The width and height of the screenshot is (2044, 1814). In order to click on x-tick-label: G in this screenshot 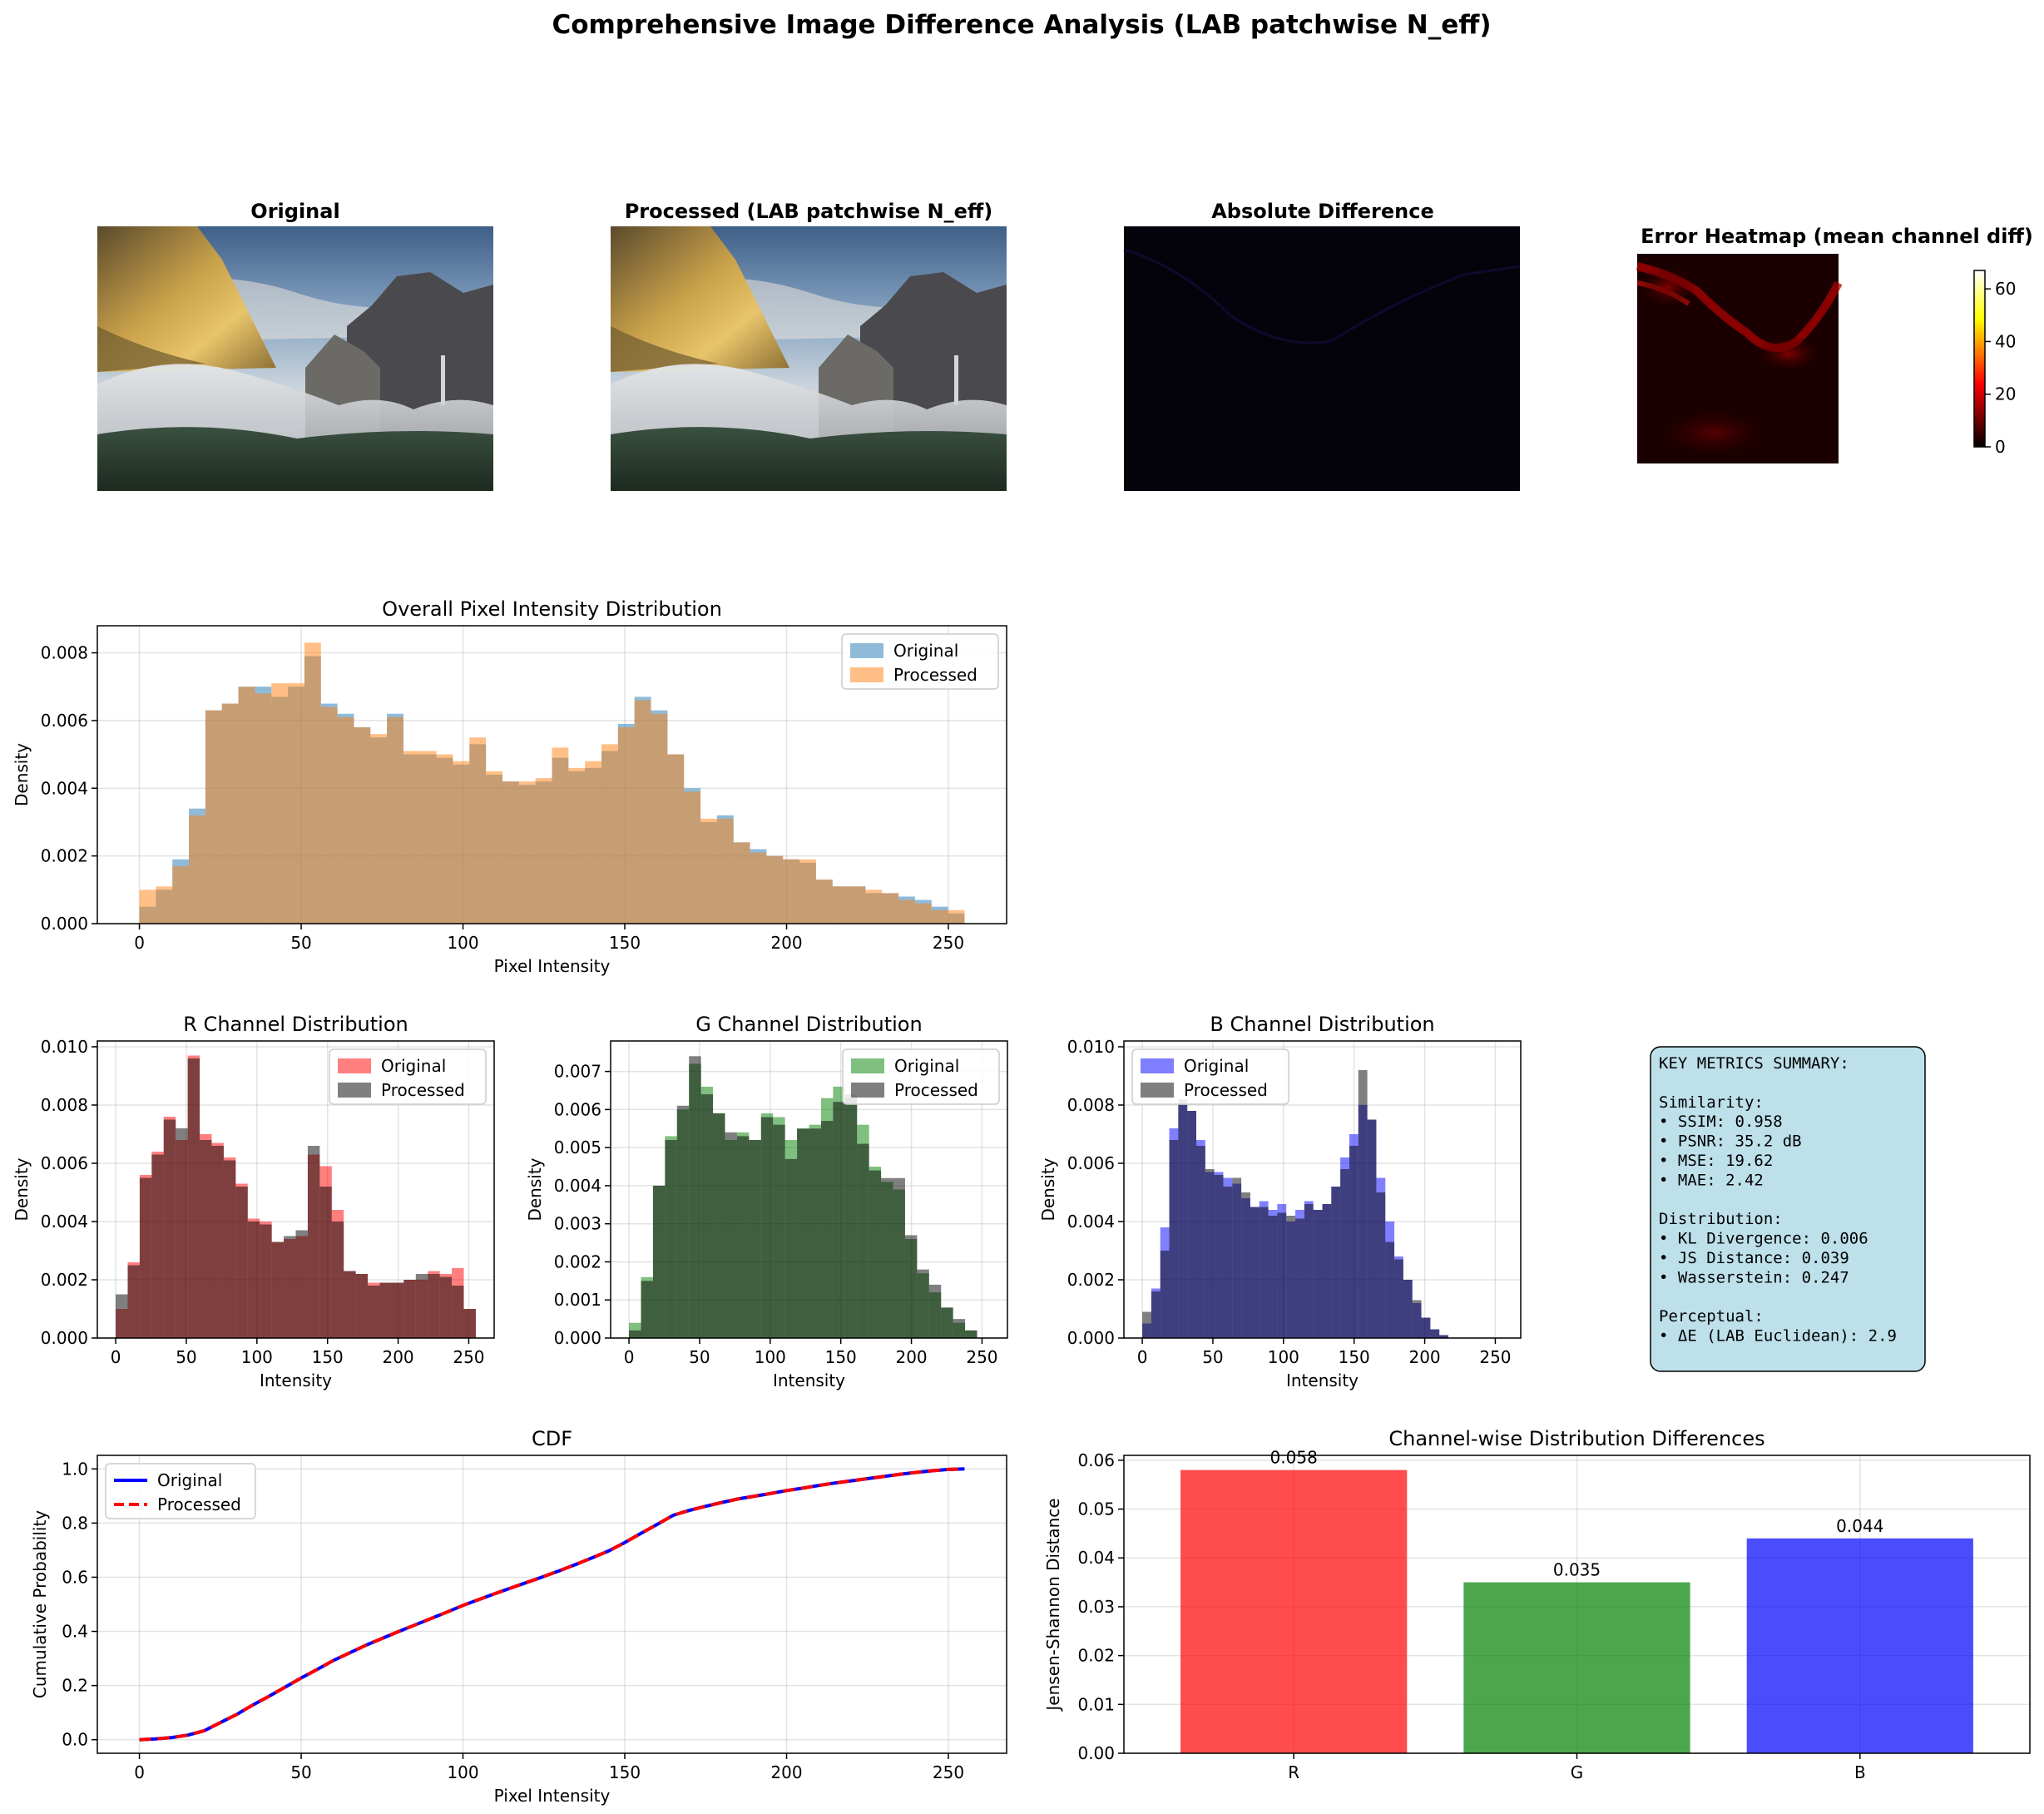, I will do `click(1577, 1772)`.